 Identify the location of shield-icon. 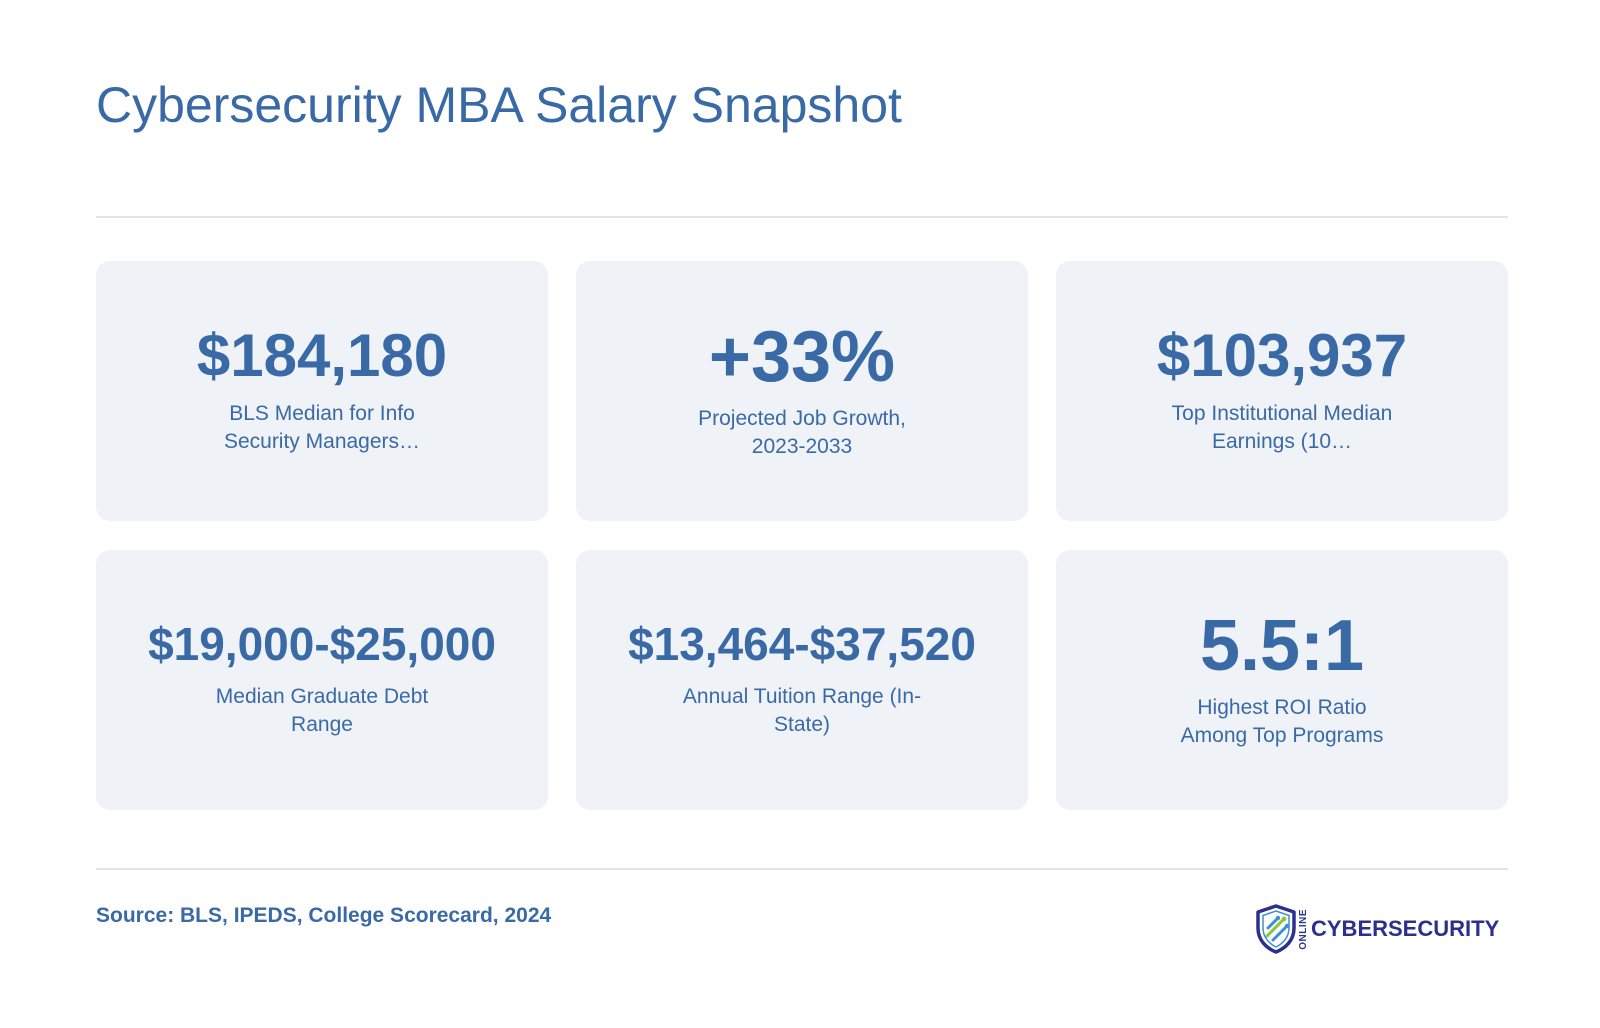
(1276, 929).